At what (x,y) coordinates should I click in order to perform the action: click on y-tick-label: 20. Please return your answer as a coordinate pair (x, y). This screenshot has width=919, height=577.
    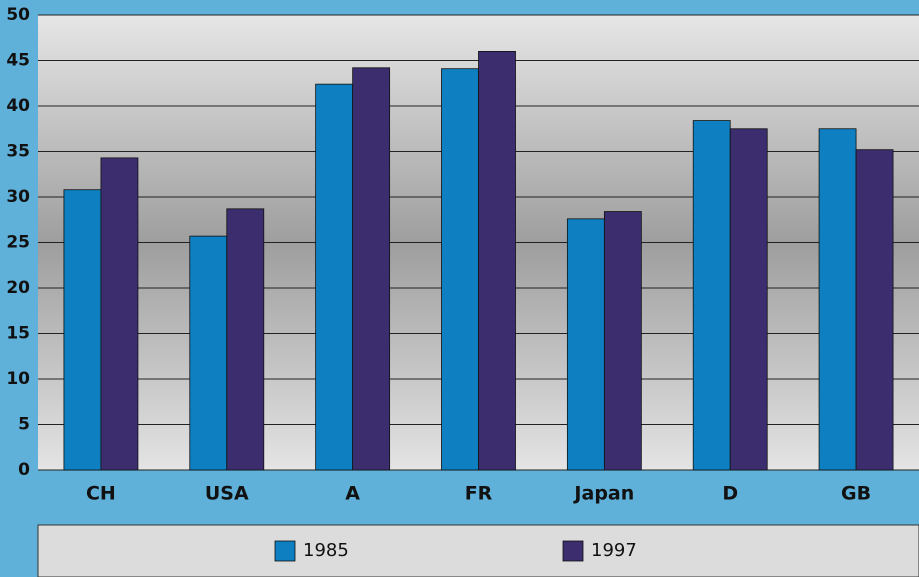
    Looking at the image, I should click on (18, 288).